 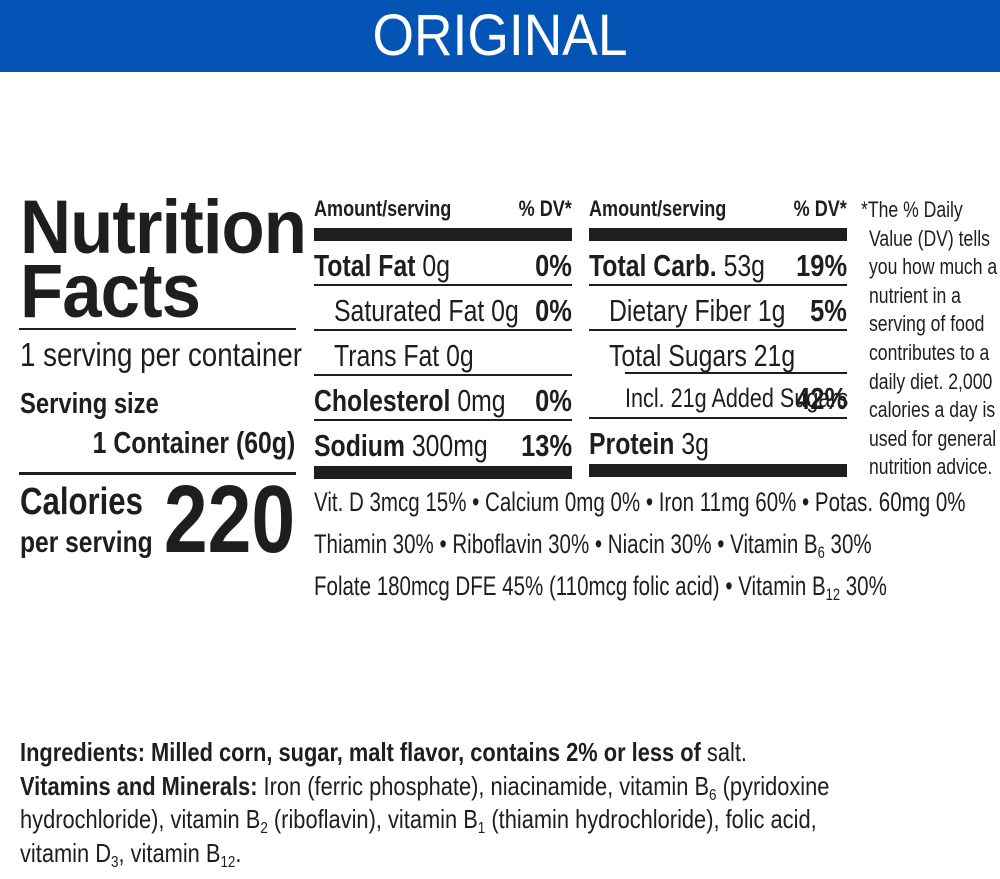 I want to click on nutrient-name: Cholesterol, so click(x=382, y=400).